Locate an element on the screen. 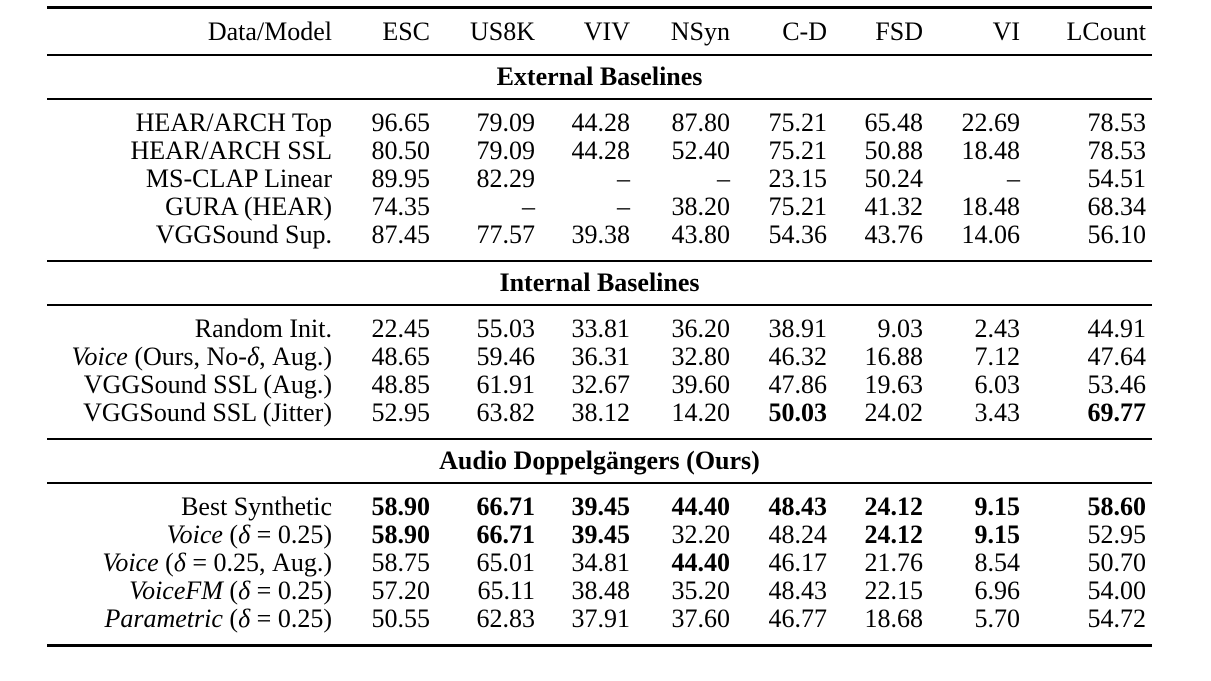 This screenshot has height=681, width=1211. section-title-row: External Baselines is located at coordinates (599, 77).